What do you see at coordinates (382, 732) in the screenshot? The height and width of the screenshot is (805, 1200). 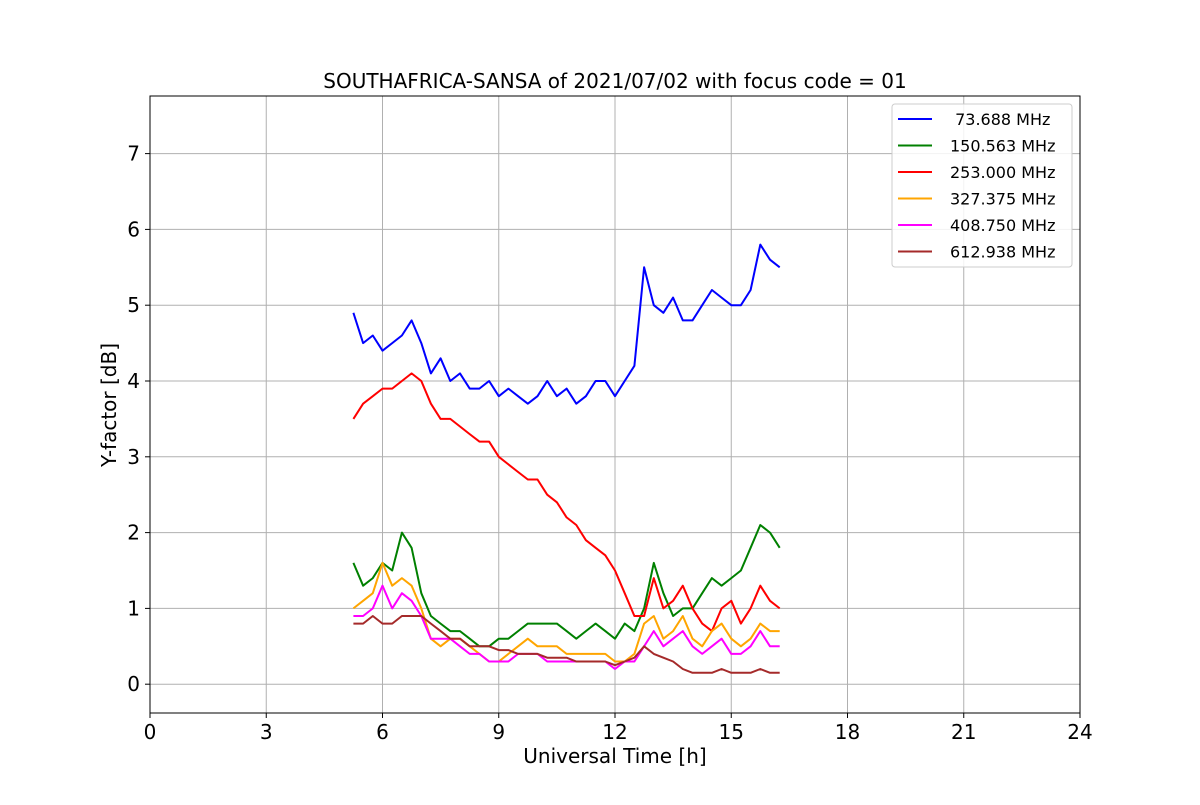 I see `x-tick-label: 6` at bounding box center [382, 732].